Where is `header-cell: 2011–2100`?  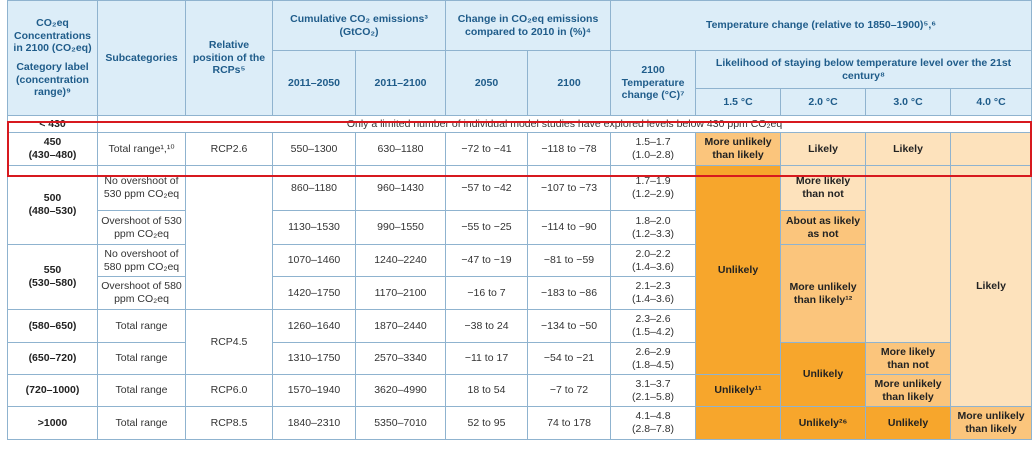
header-cell: 2011–2100 is located at coordinates (400, 83).